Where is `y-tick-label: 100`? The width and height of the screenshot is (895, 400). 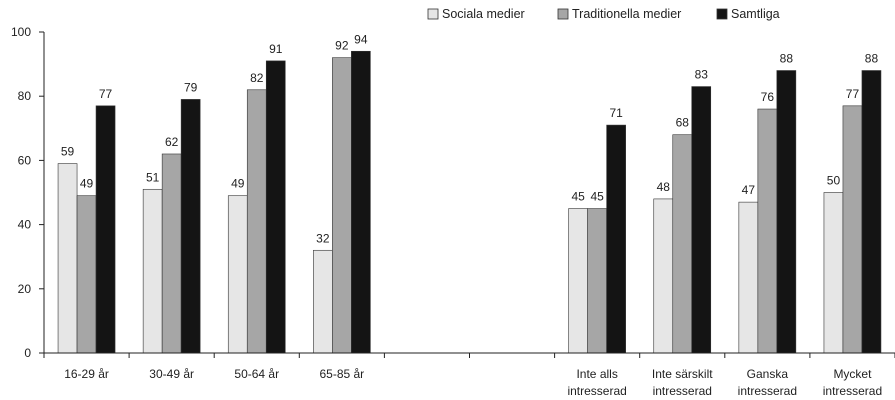 y-tick-label: 100 is located at coordinates (21, 32).